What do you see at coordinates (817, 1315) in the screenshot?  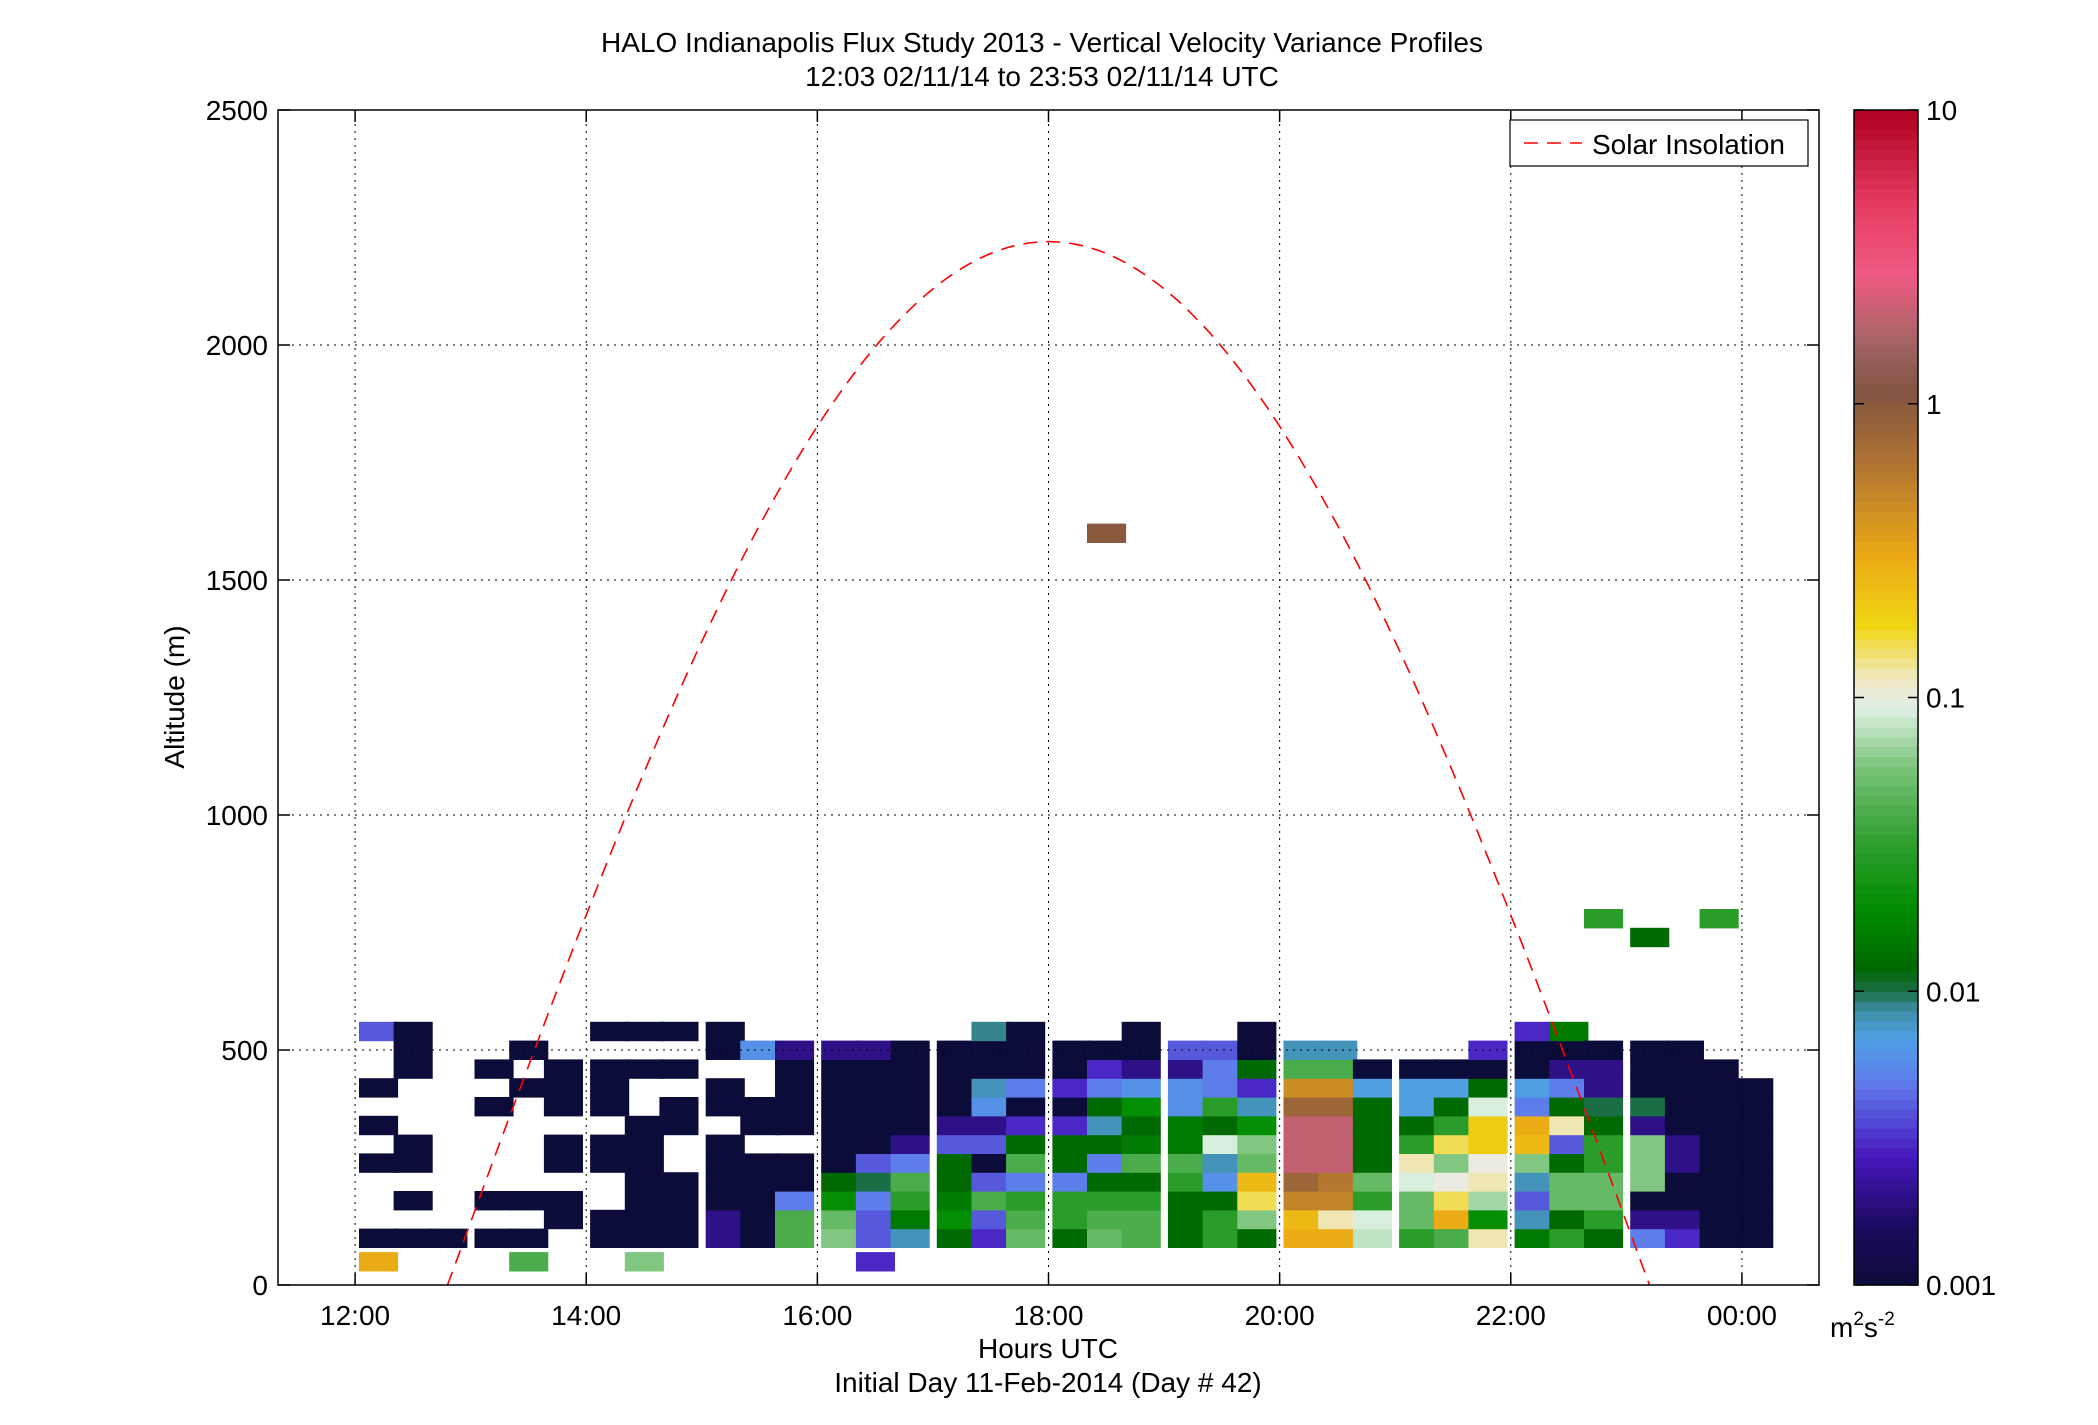 I see `x-tick-label: 16:00` at bounding box center [817, 1315].